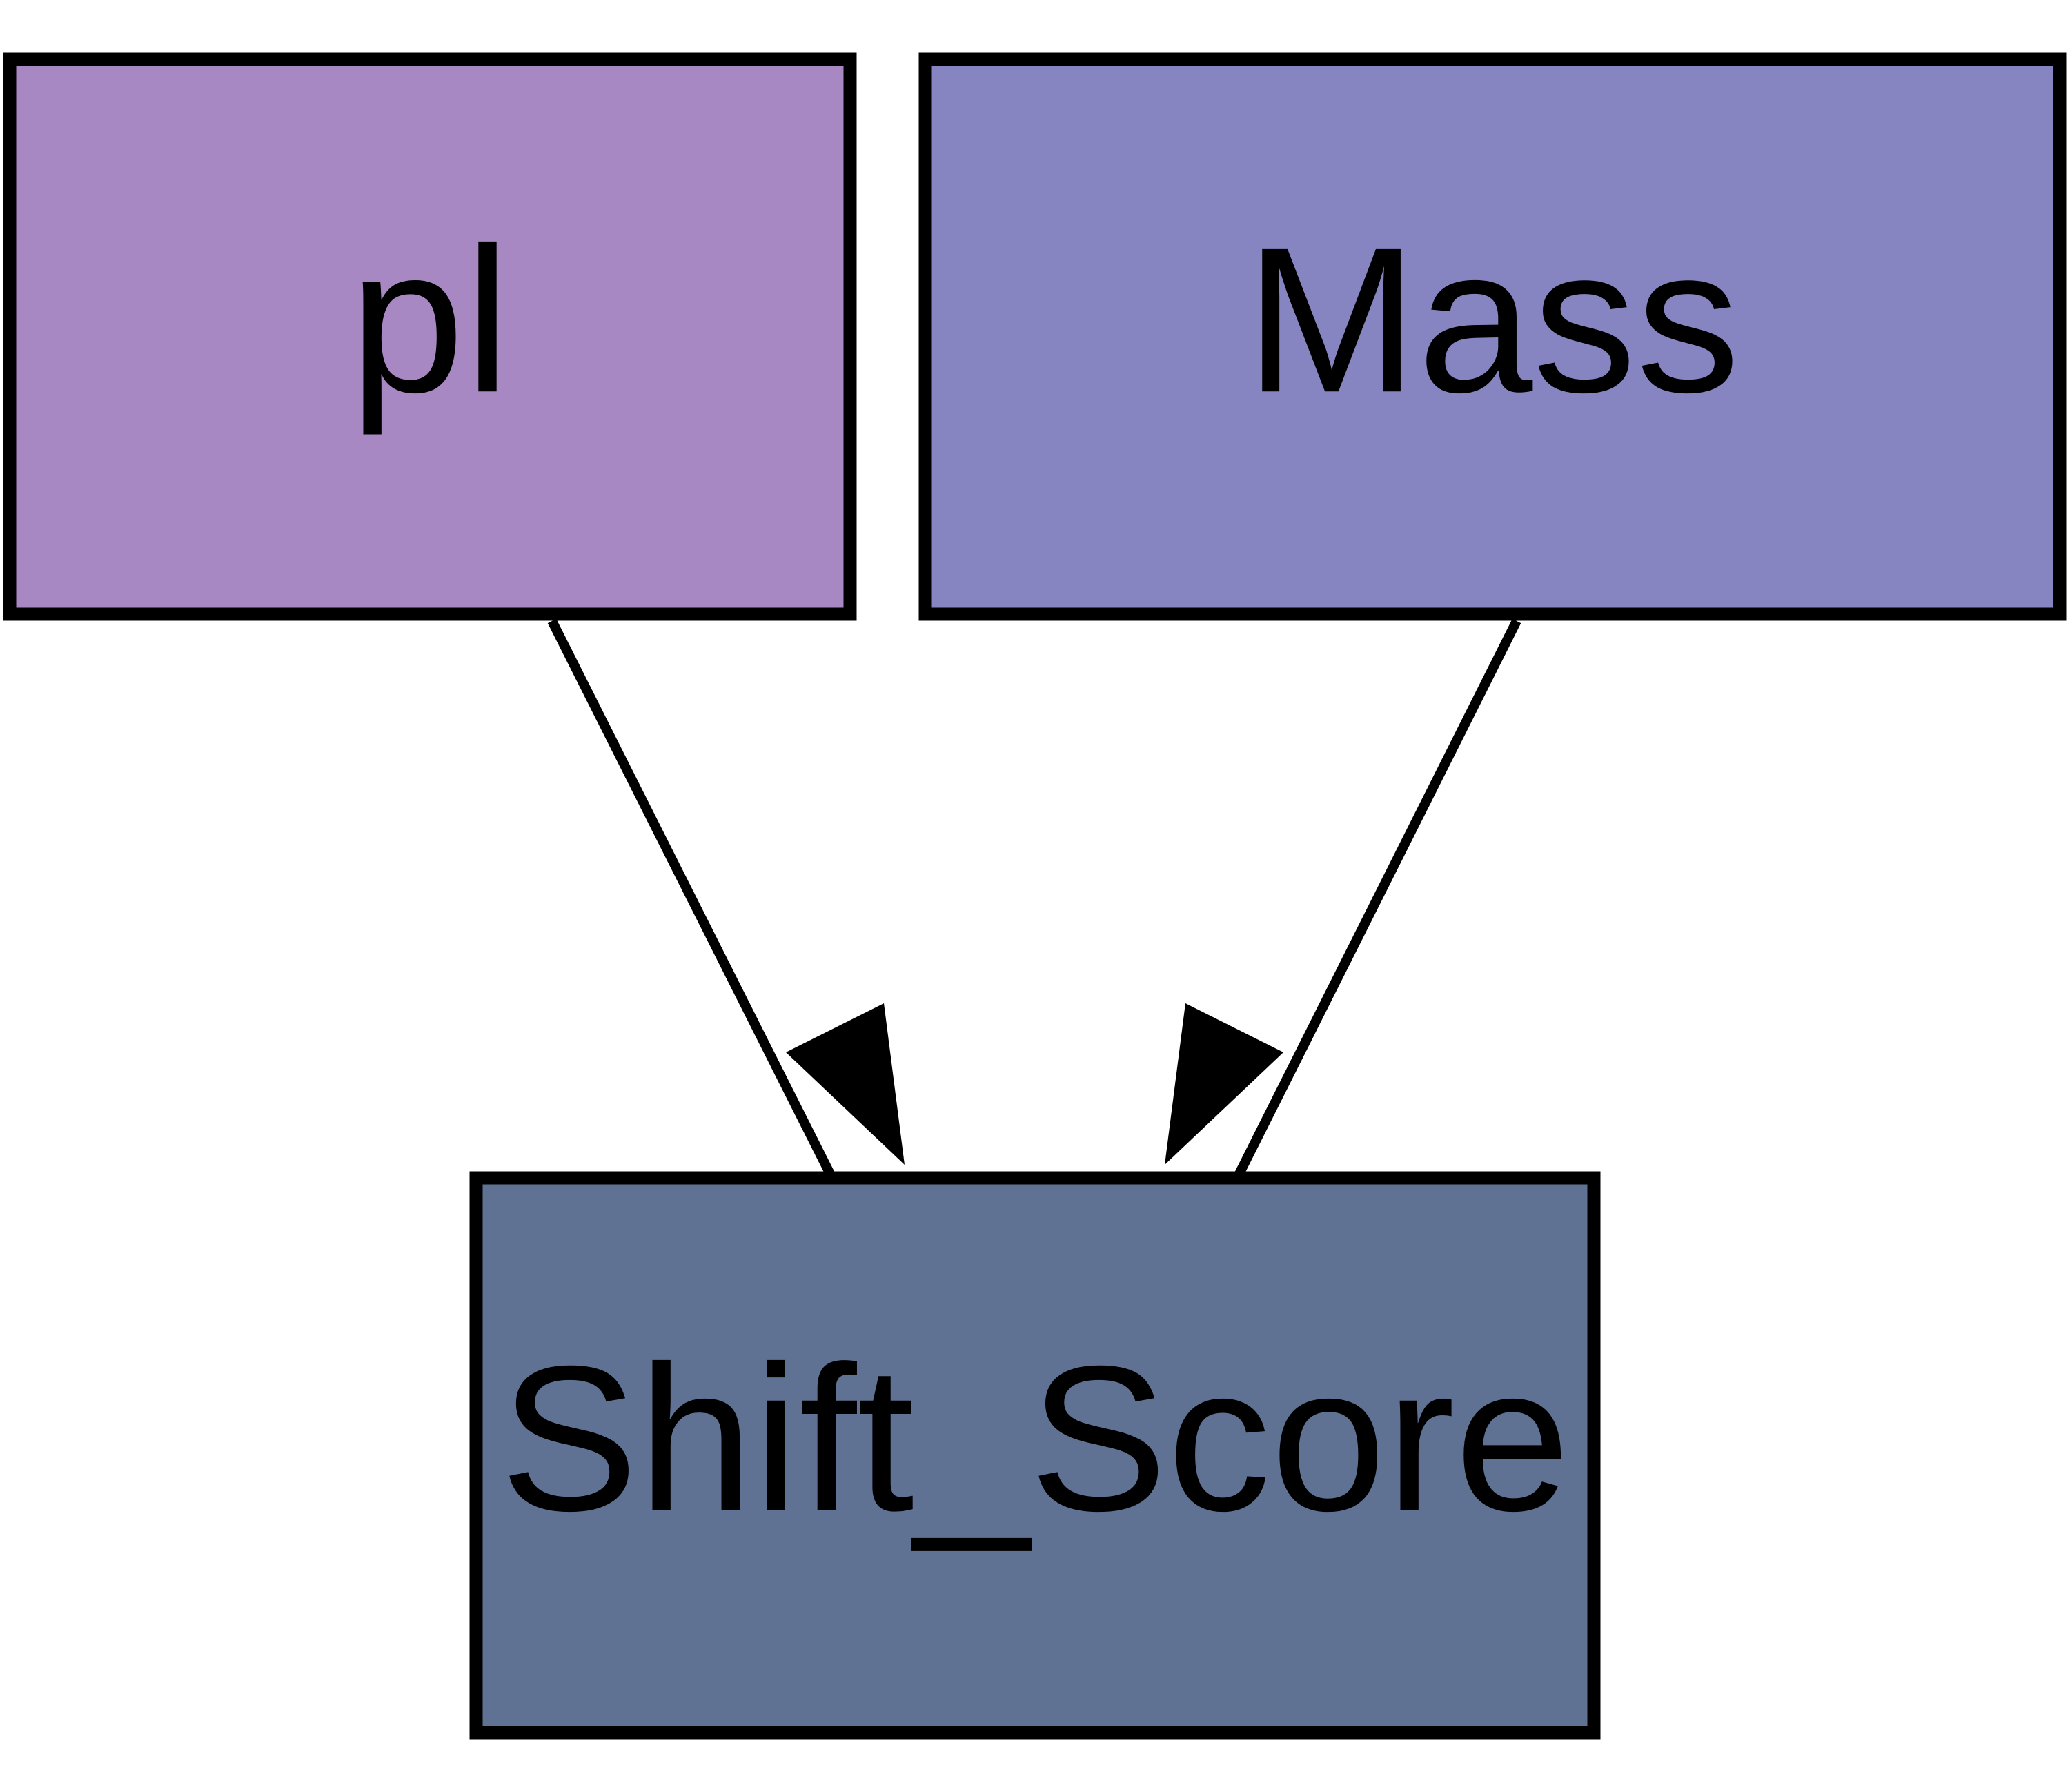 The width and height of the screenshot is (2070, 1792). I want to click on node-pl: pl, so click(430, 336).